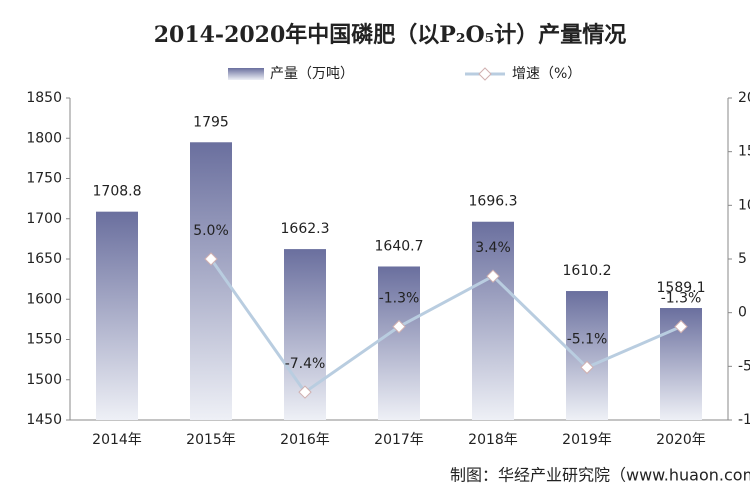 The width and height of the screenshot is (750, 500). Describe the element at coordinates (744, 205) in the screenshot. I see `y2-tick-label: 10` at that location.